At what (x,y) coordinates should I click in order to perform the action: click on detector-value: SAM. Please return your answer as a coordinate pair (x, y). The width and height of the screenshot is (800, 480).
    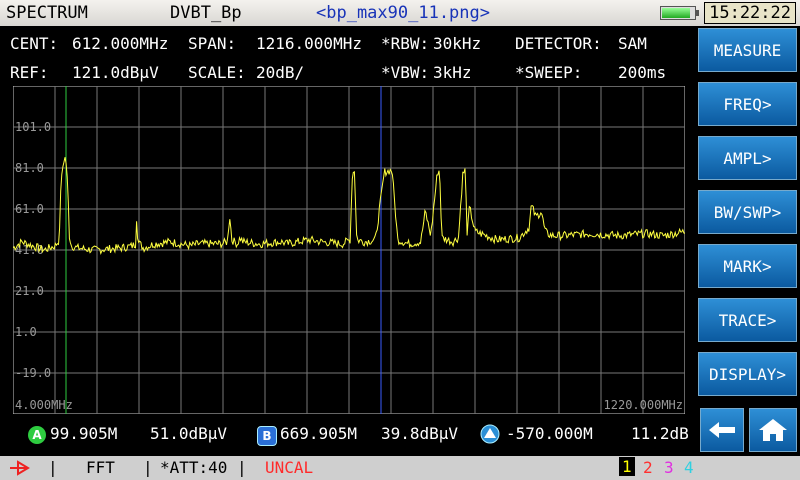
    Looking at the image, I should click on (632, 43).